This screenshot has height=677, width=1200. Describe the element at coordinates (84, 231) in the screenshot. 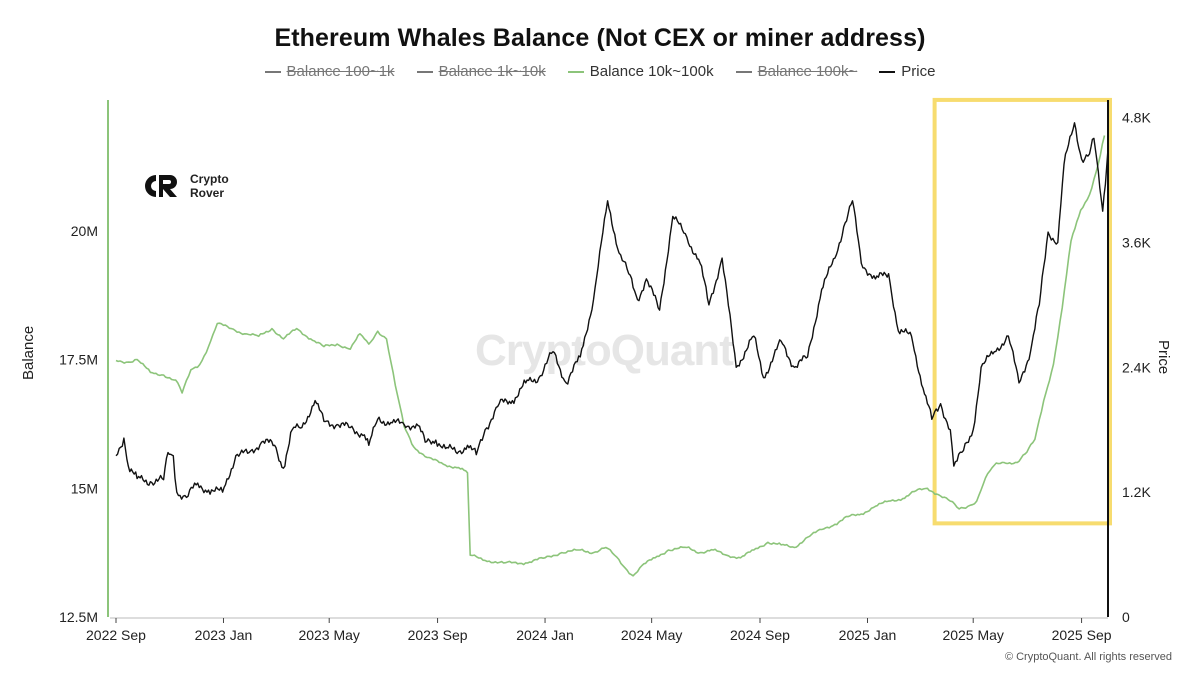

I see `y-tick-label: 20M` at that location.